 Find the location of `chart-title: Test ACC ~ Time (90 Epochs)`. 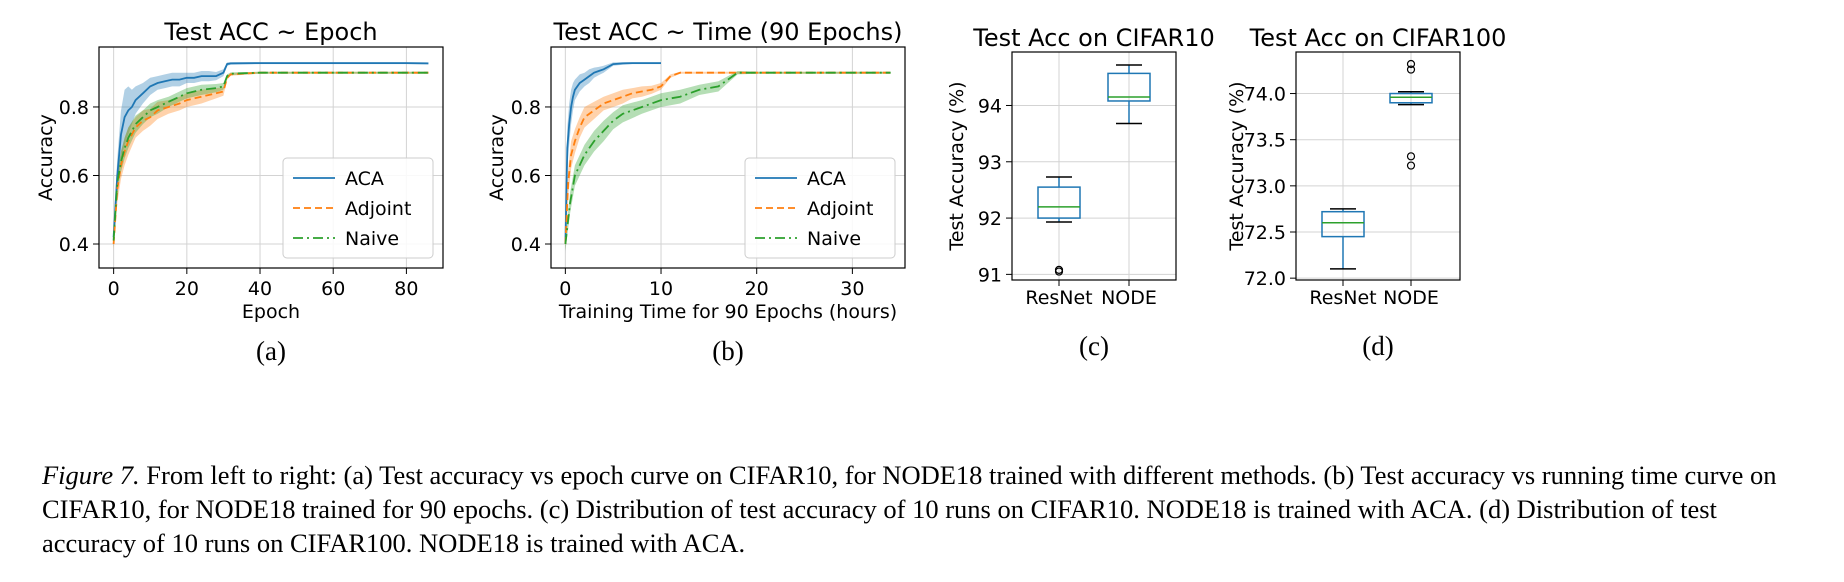

chart-title: Test ACC ~ Time (90 Epochs) is located at coordinates (727, 32).